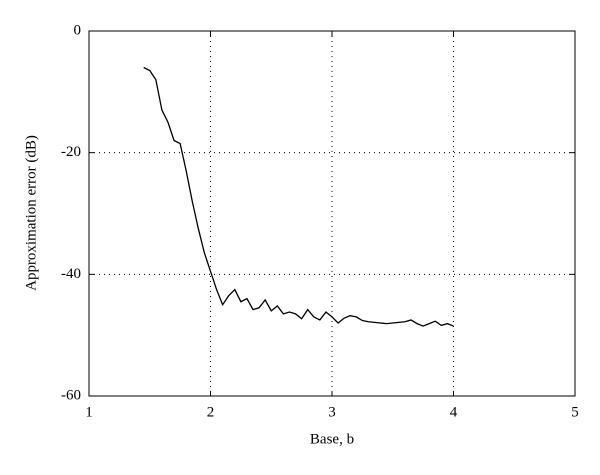 This screenshot has width=600, height=475. Describe the element at coordinates (575, 412) in the screenshot. I see `x-tick-label: 5` at that location.